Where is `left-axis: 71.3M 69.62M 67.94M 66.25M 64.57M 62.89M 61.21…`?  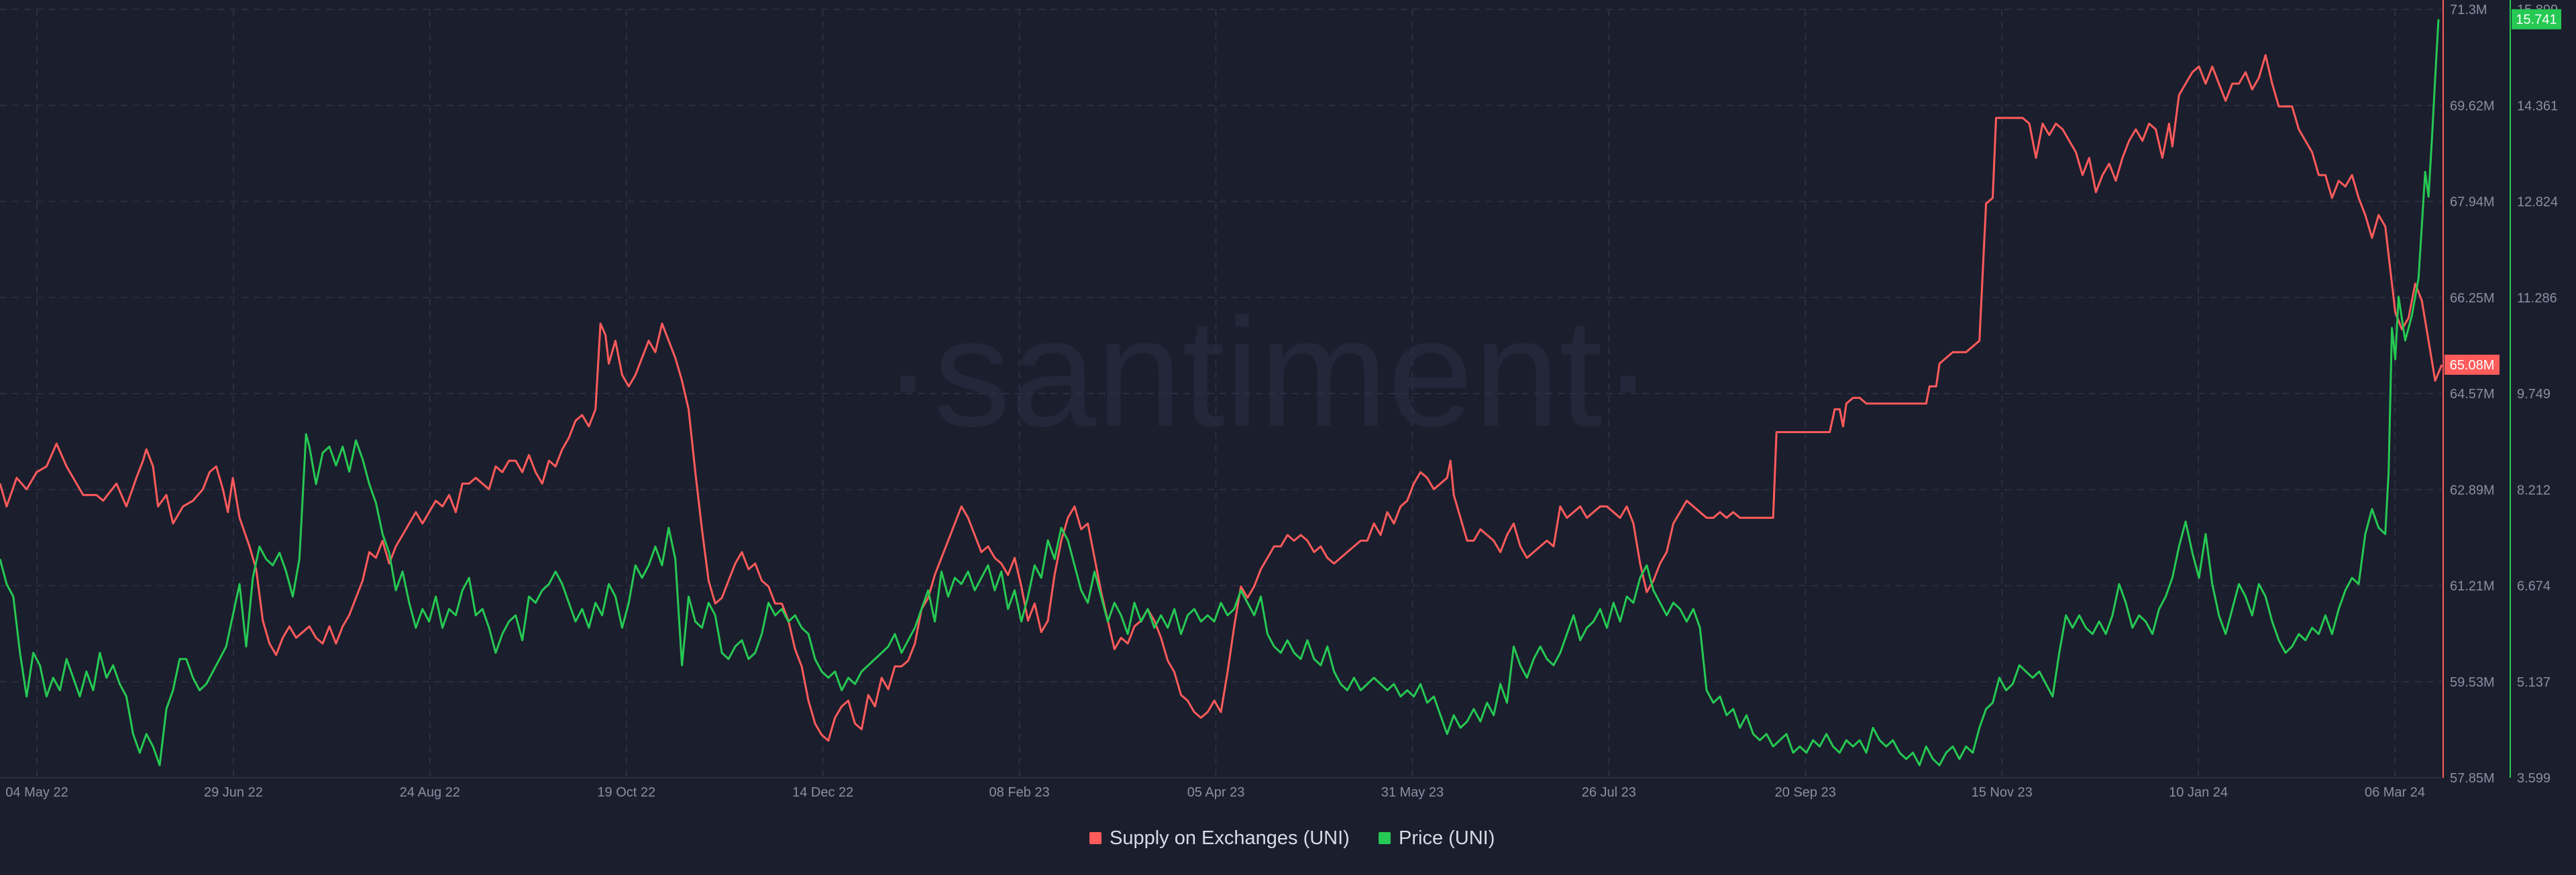 left-axis: 71.3M 69.62M 67.94M 66.25M 64.57M 62.89M 61.21… is located at coordinates (2469, 393).